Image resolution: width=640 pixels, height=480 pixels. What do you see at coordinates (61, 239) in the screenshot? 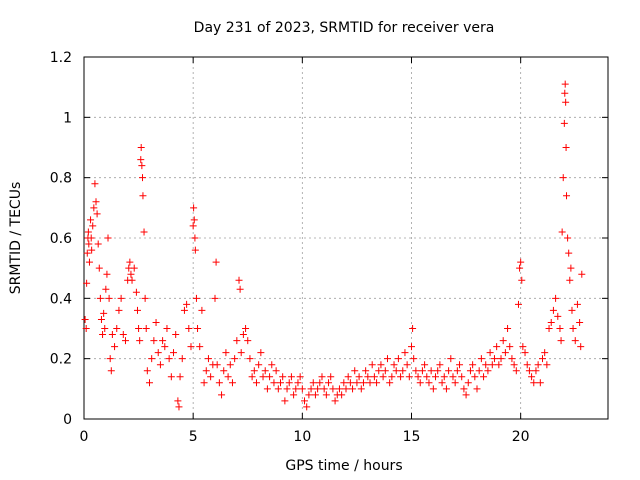
I see `y-tick-label: 0.6` at bounding box center [61, 239].